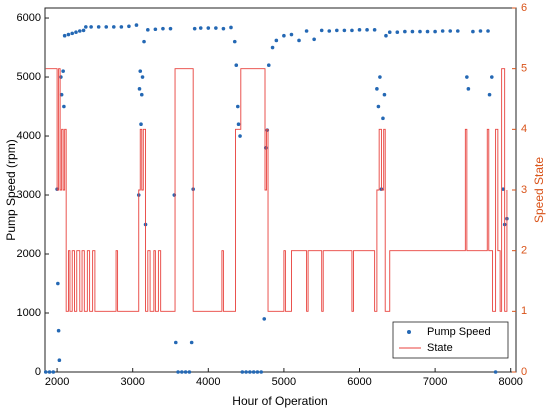  I want to click on legend-marker, so click(409, 332).